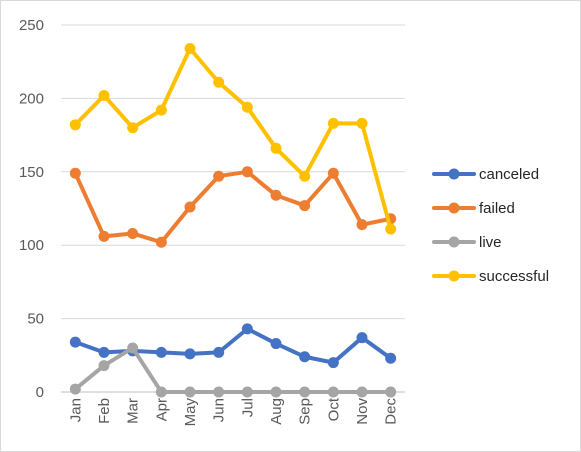 The image size is (581, 452). What do you see at coordinates (454, 242) in the screenshot?
I see `legend-marker-live` at bounding box center [454, 242].